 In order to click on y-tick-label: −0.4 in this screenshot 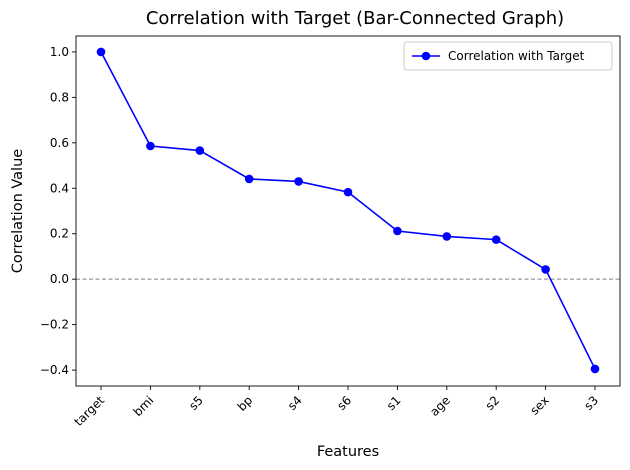, I will do `click(54, 370)`.